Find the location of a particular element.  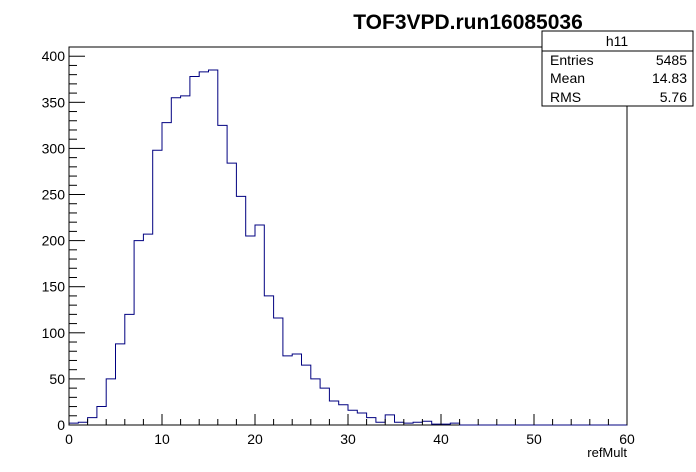

x-tick-label: 0 is located at coordinates (69, 439).